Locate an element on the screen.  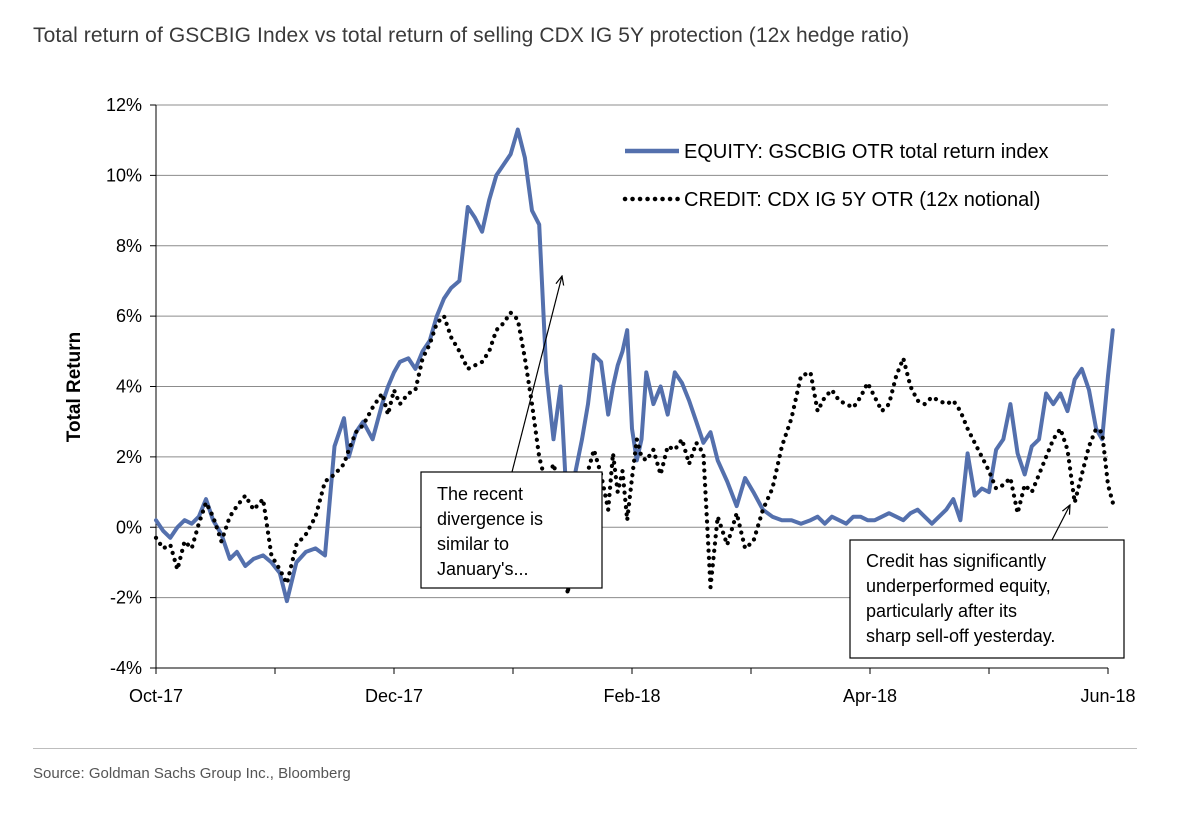
annotation-credit-line-4: sharp sell-off yesterday. is located at coordinates (960, 636).